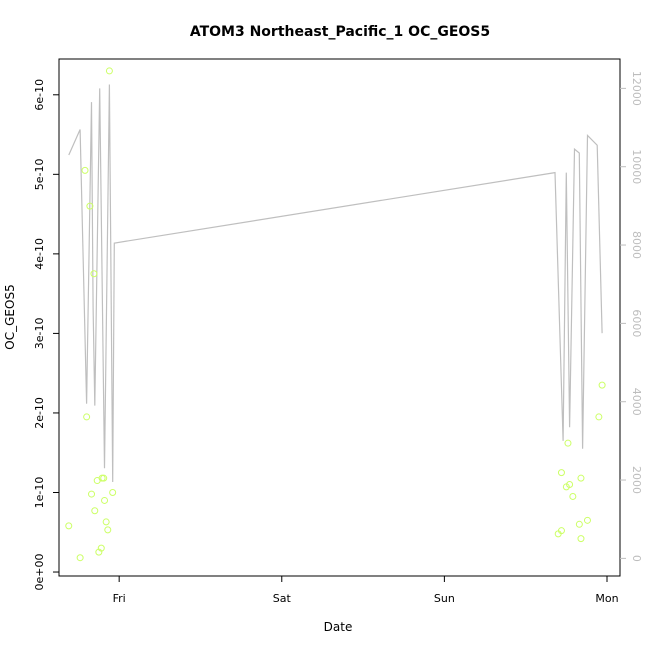 This screenshot has height=650, width=650. I want to click on y-left-tick-label: 1e-10, so click(39, 493).